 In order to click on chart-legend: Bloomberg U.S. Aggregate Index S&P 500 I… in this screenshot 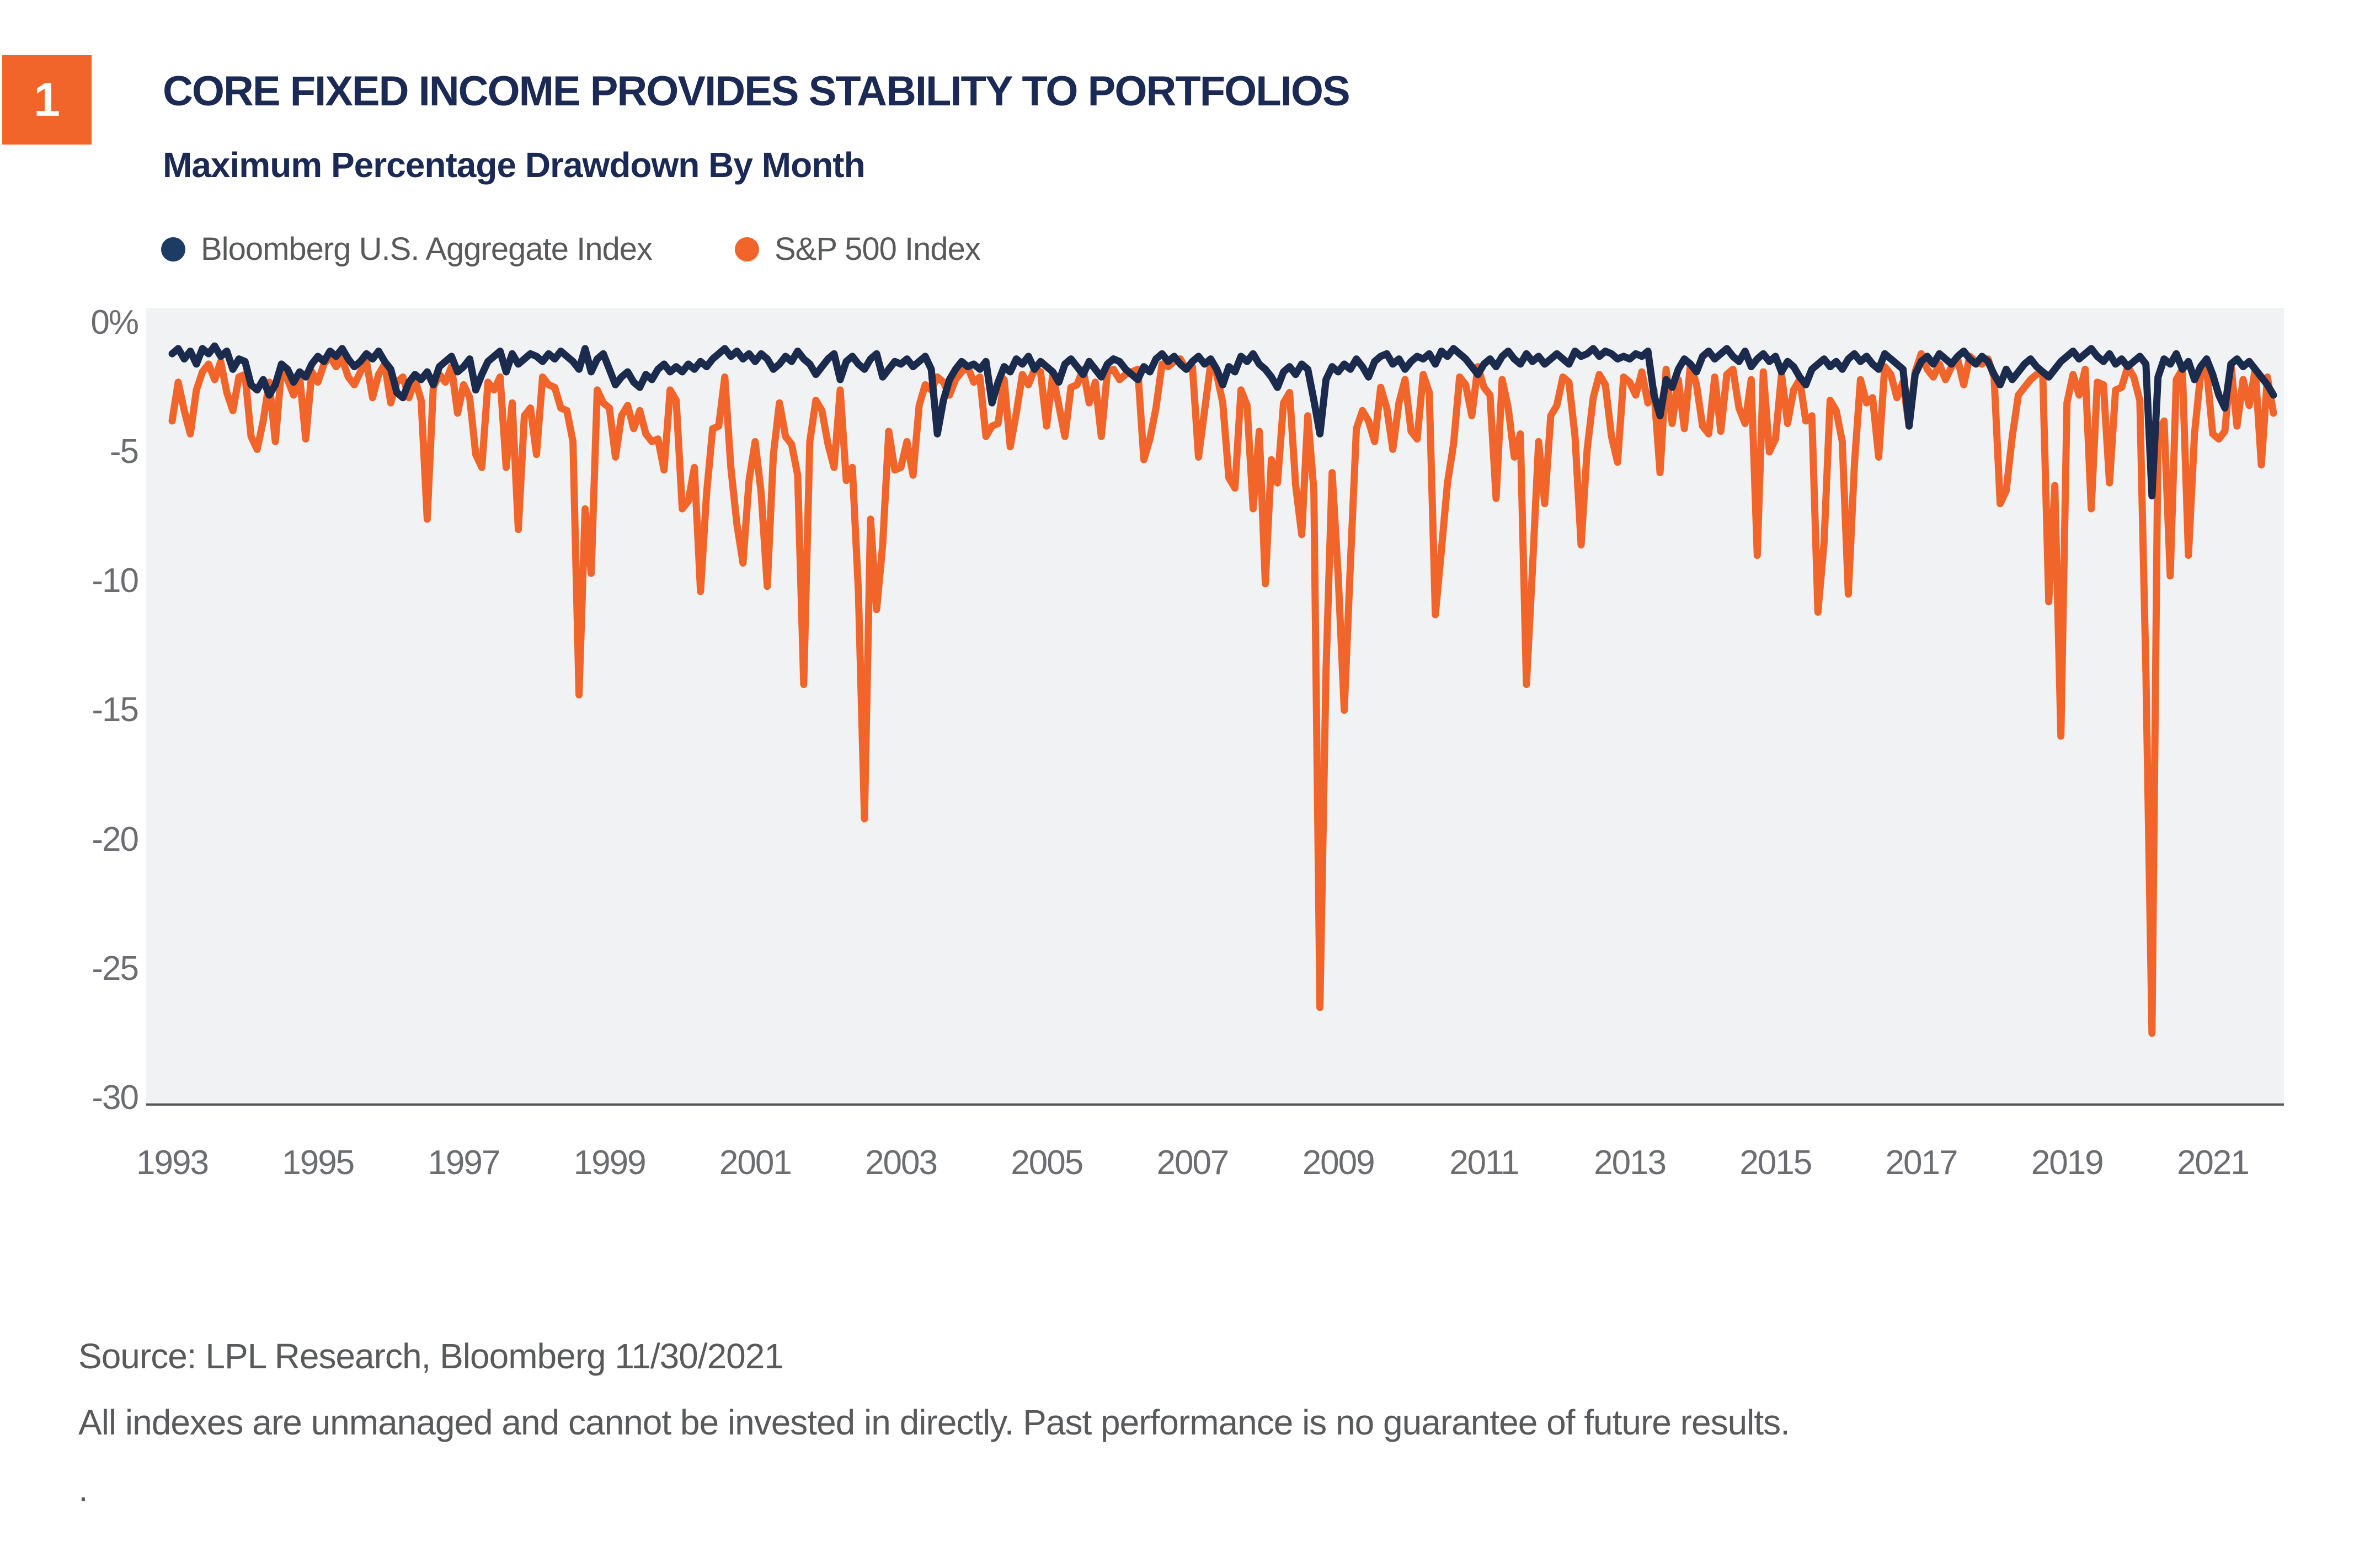, I will do `click(571, 249)`.